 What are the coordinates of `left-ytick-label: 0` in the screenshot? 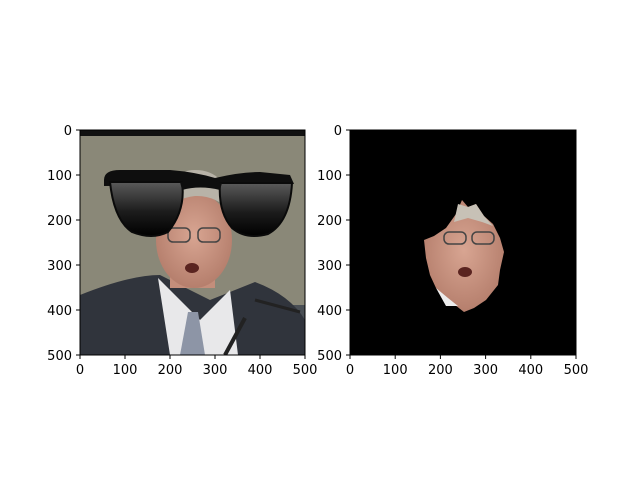 It's located at (68, 131).